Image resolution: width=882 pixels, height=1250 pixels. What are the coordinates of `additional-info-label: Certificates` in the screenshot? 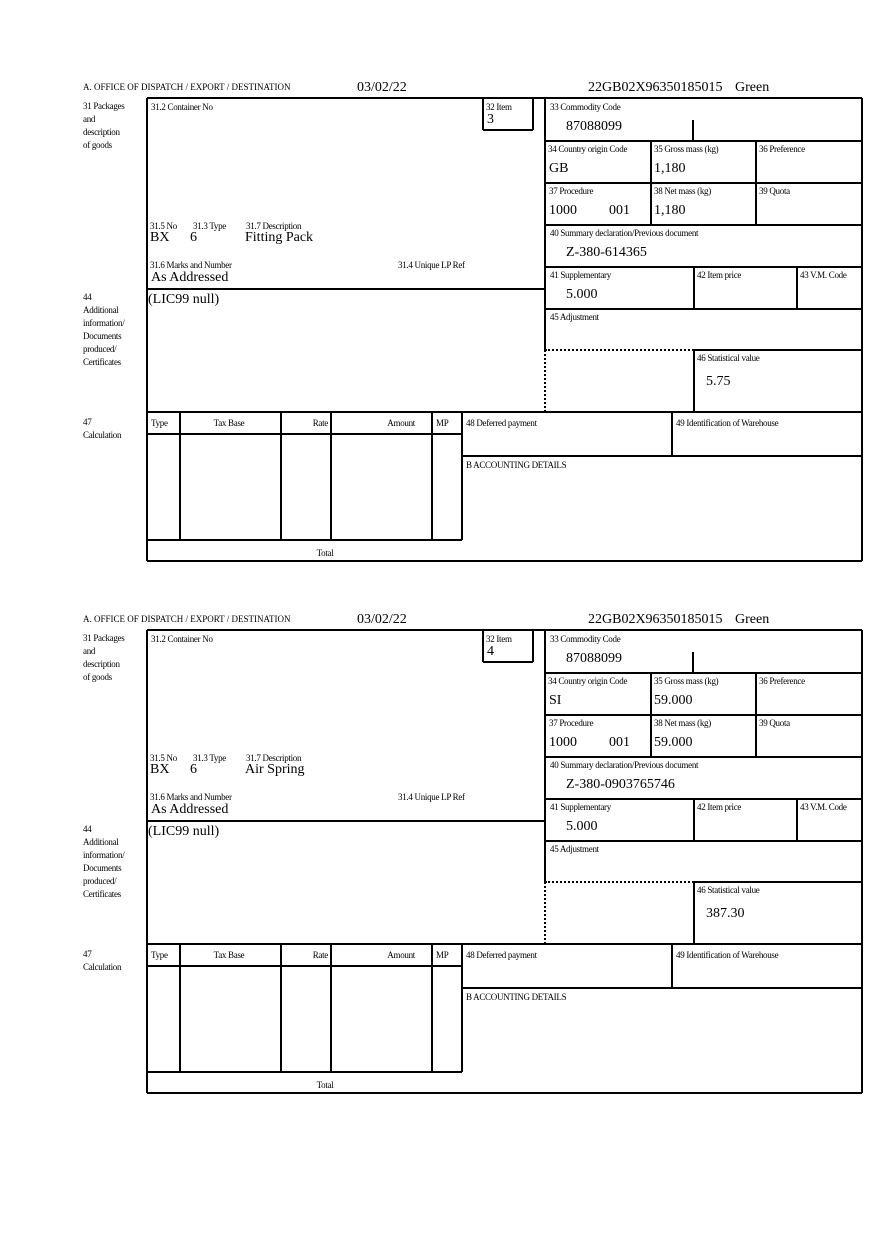 It's located at (102, 362).